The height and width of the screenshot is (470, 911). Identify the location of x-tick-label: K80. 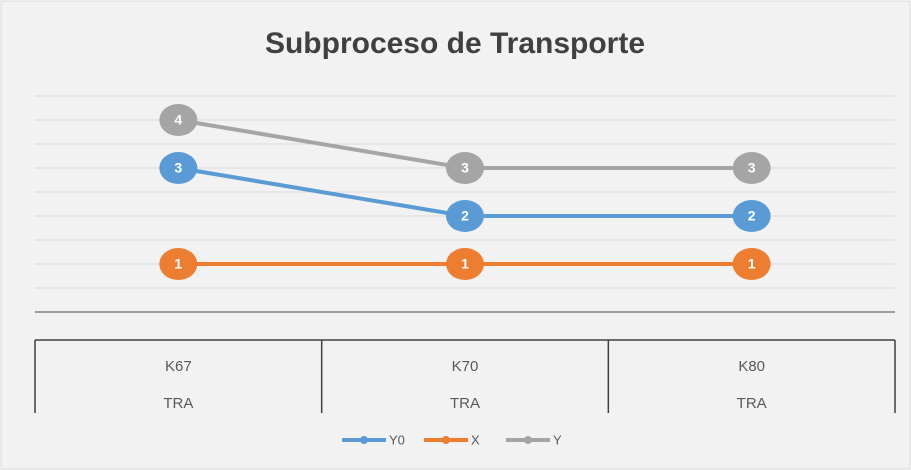
(751, 366).